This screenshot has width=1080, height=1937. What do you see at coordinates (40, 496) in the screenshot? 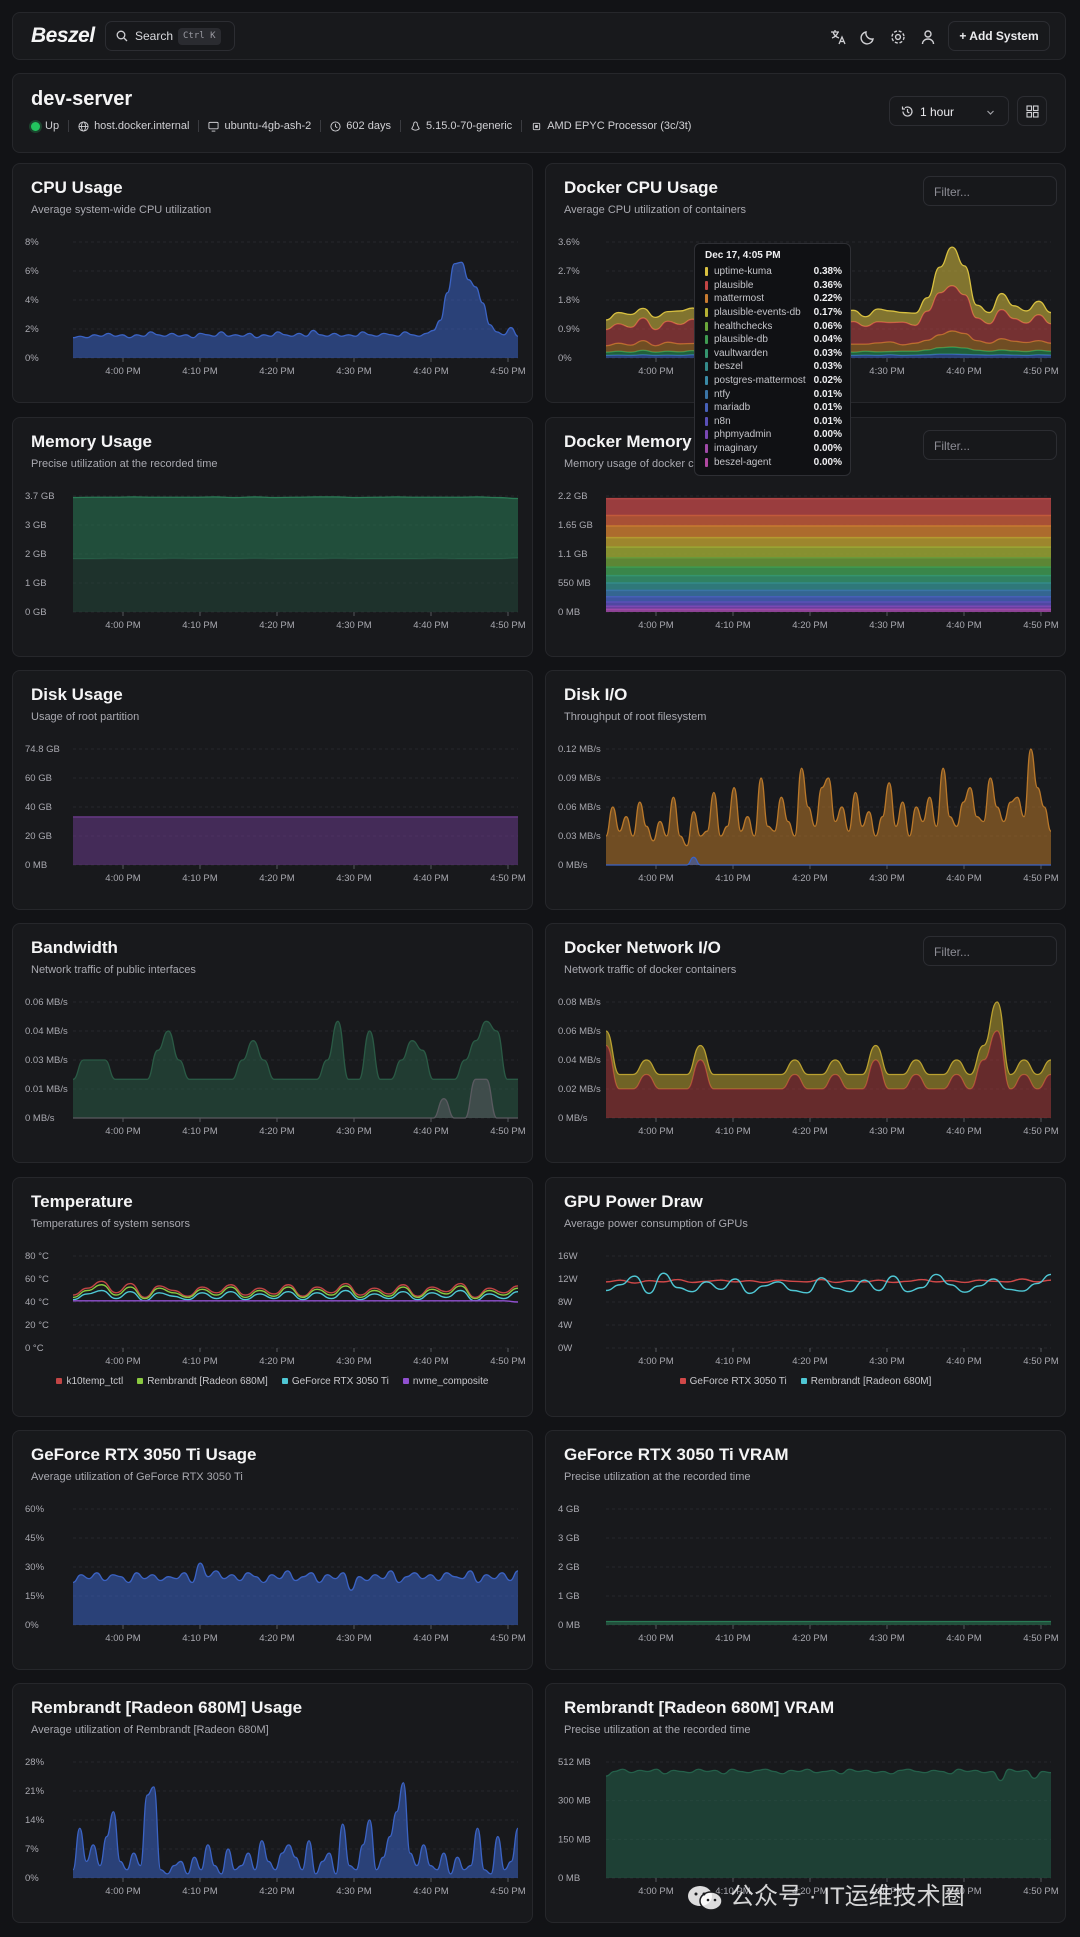
I see `y-tick-label: 3.7 GB` at bounding box center [40, 496].